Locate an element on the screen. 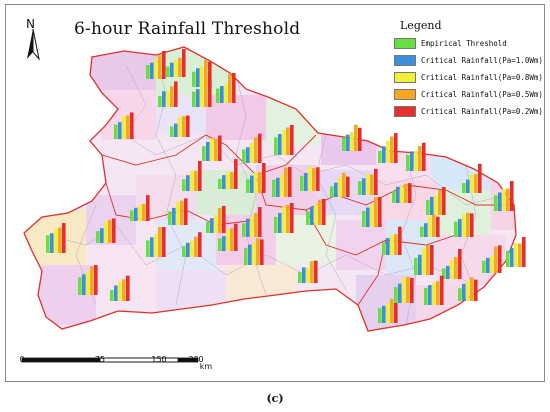 Image resolution: width=550 pixels, height=412 pixels. legend-item-pa-1-0: Critical Rainfall(Pa=1.0Wm) is located at coordinates (469, 60).